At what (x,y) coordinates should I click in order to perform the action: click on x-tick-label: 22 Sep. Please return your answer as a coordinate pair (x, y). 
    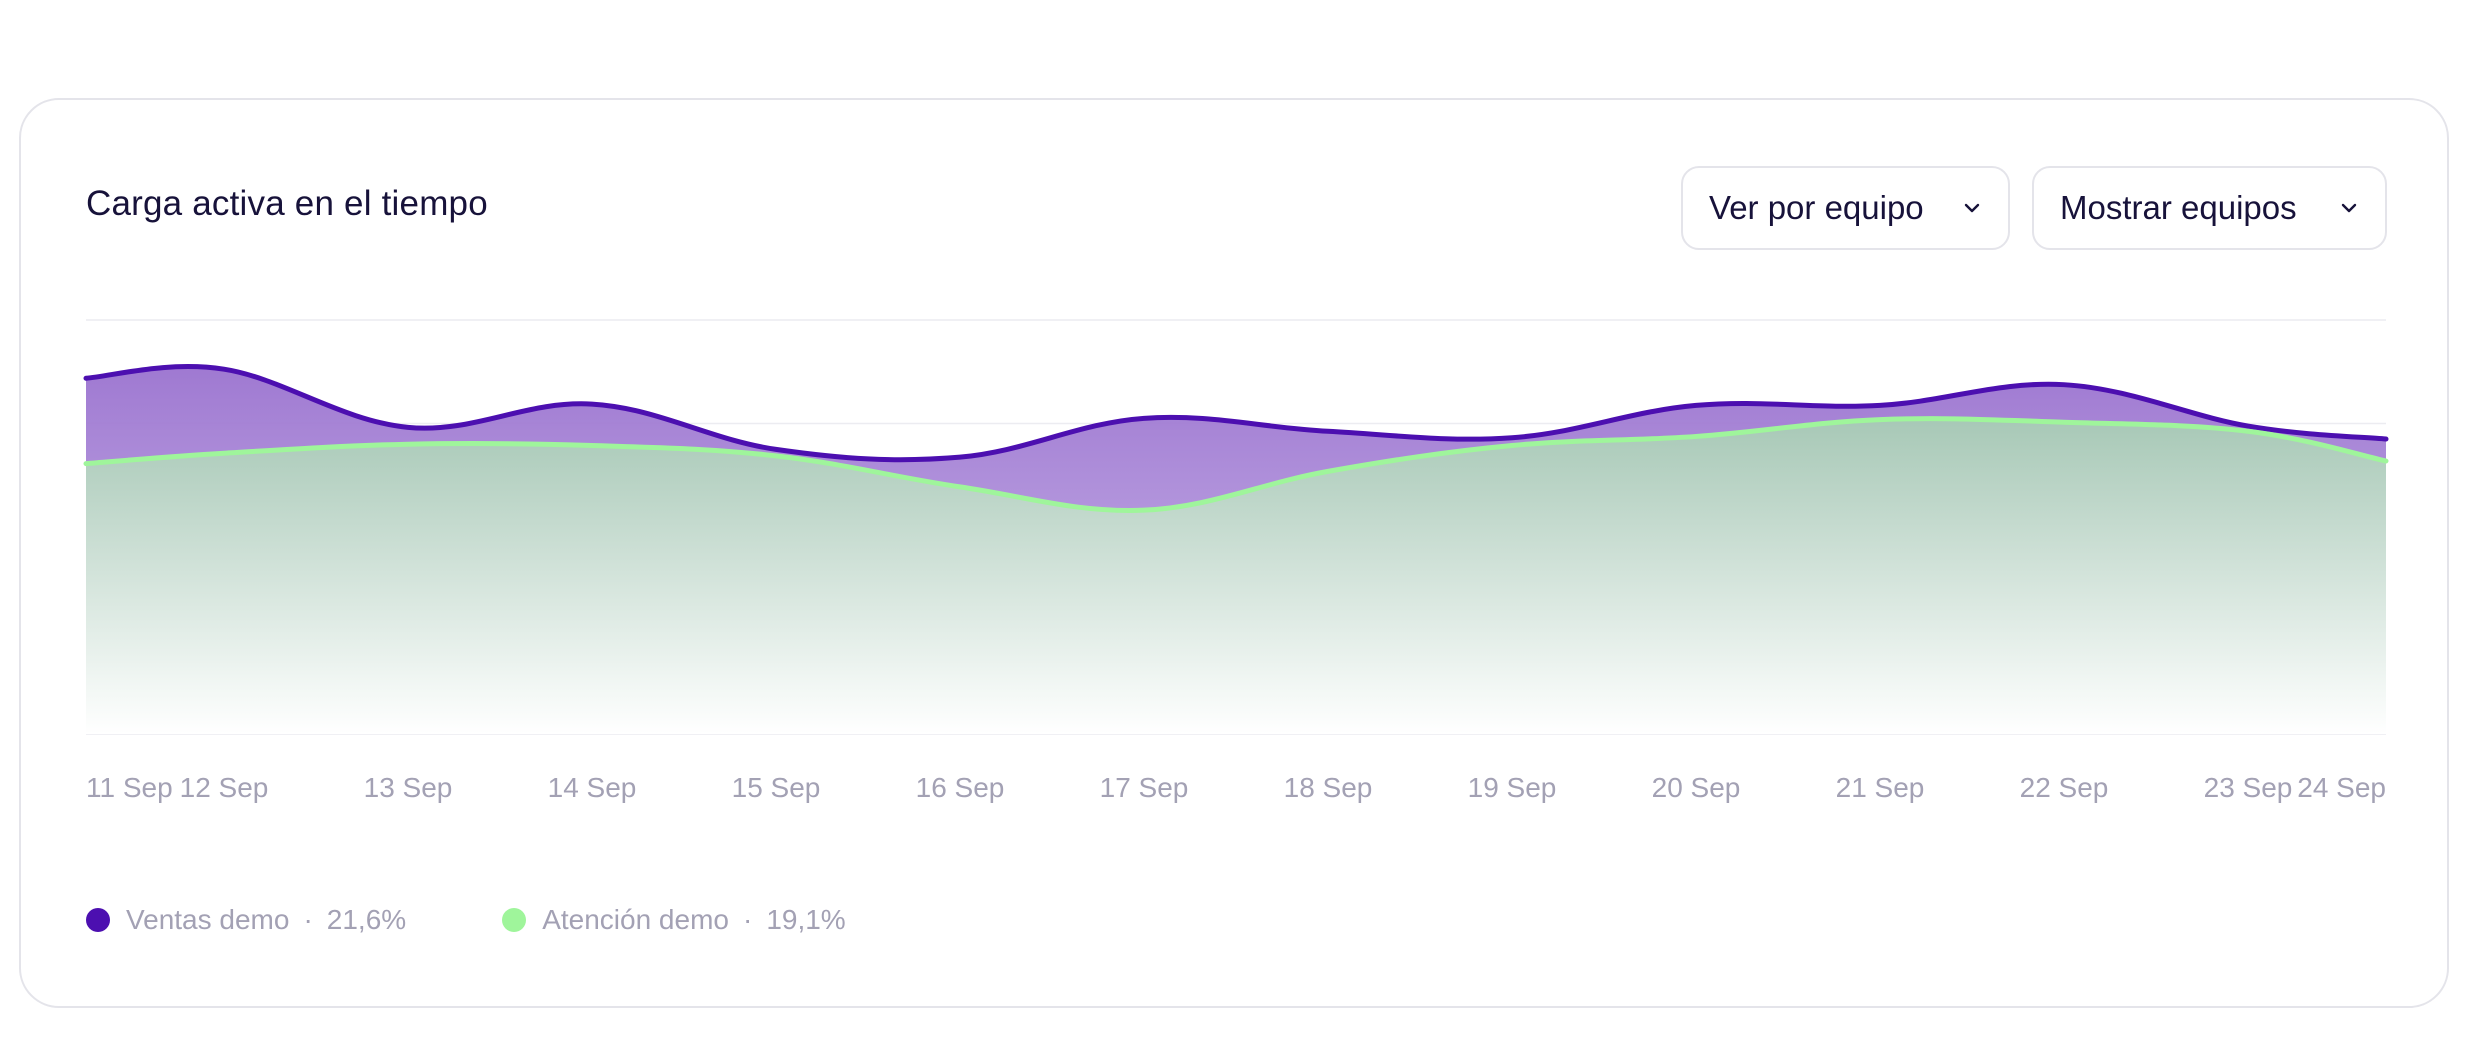
    Looking at the image, I should click on (2064, 787).